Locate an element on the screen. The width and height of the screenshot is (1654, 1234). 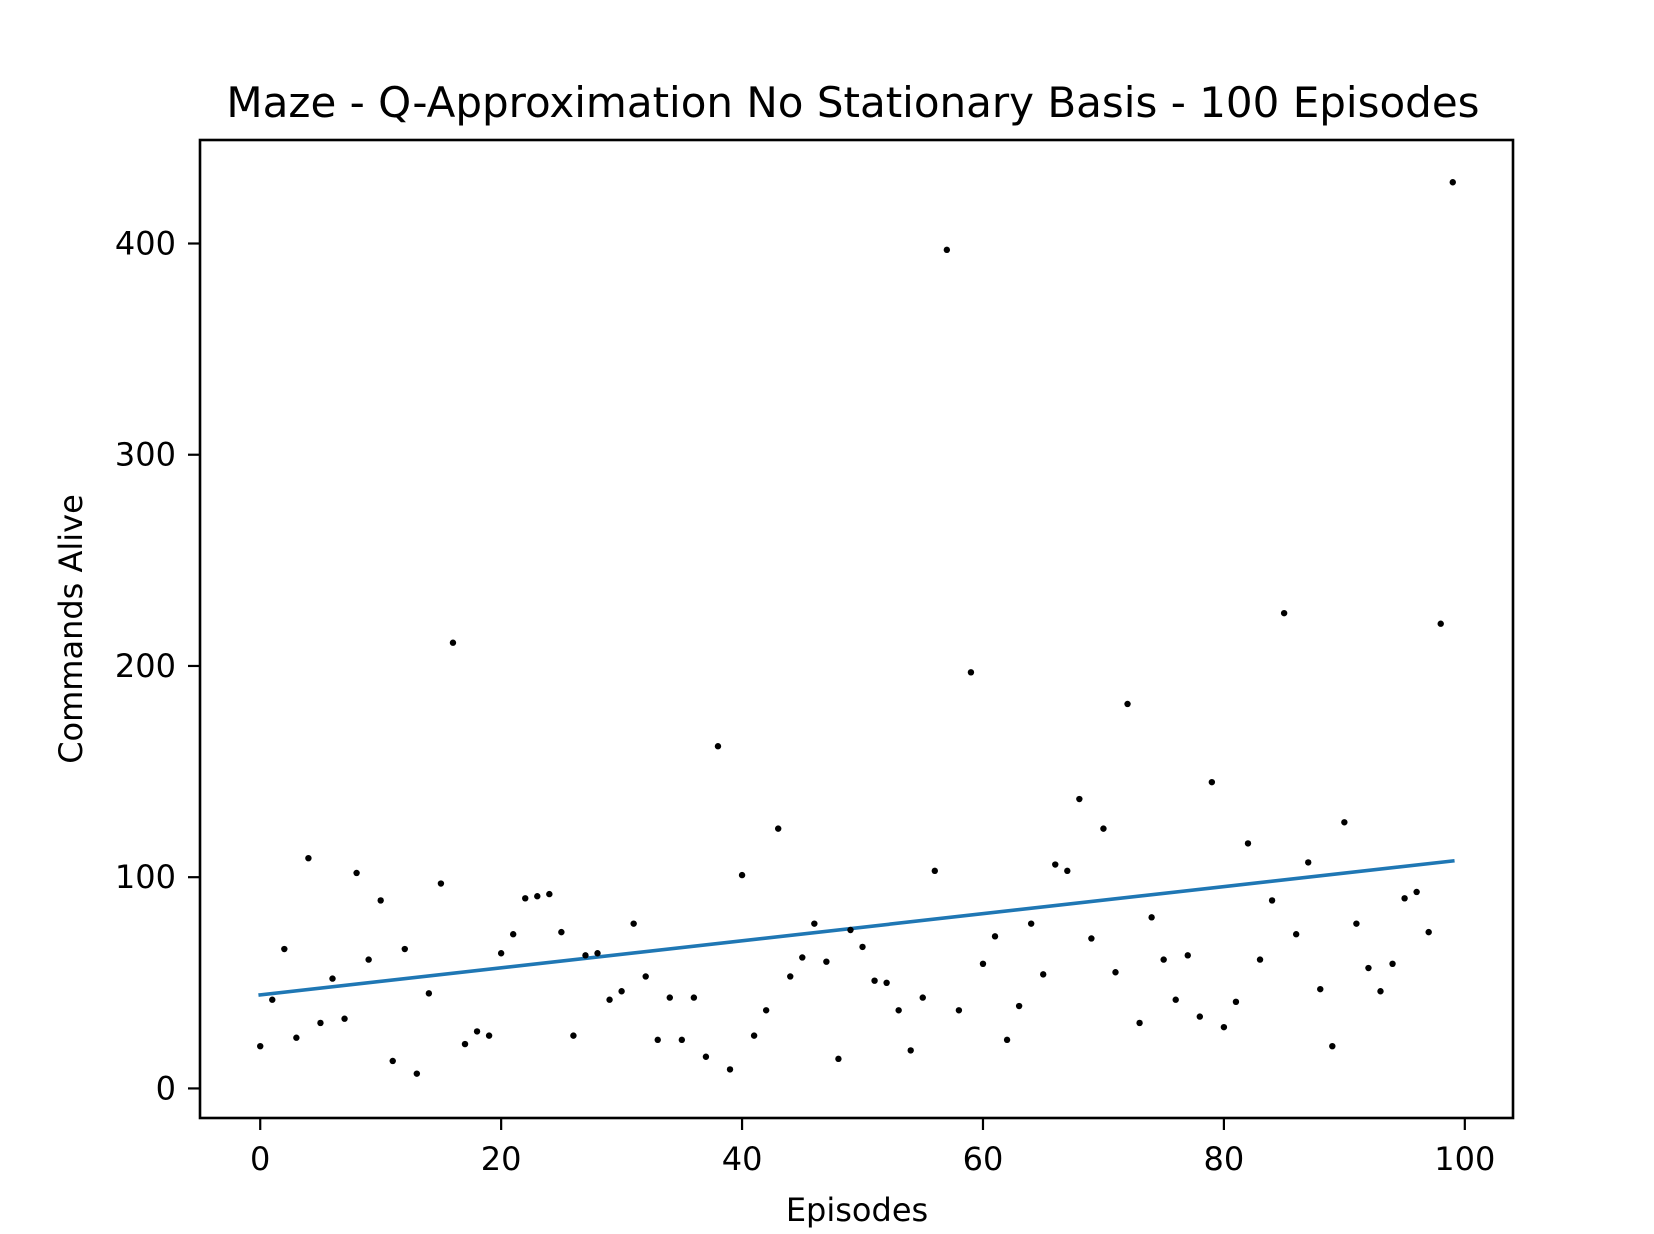
y-axis-ticks: 0 100 200 300 400 is located at coordinates (157, 666).